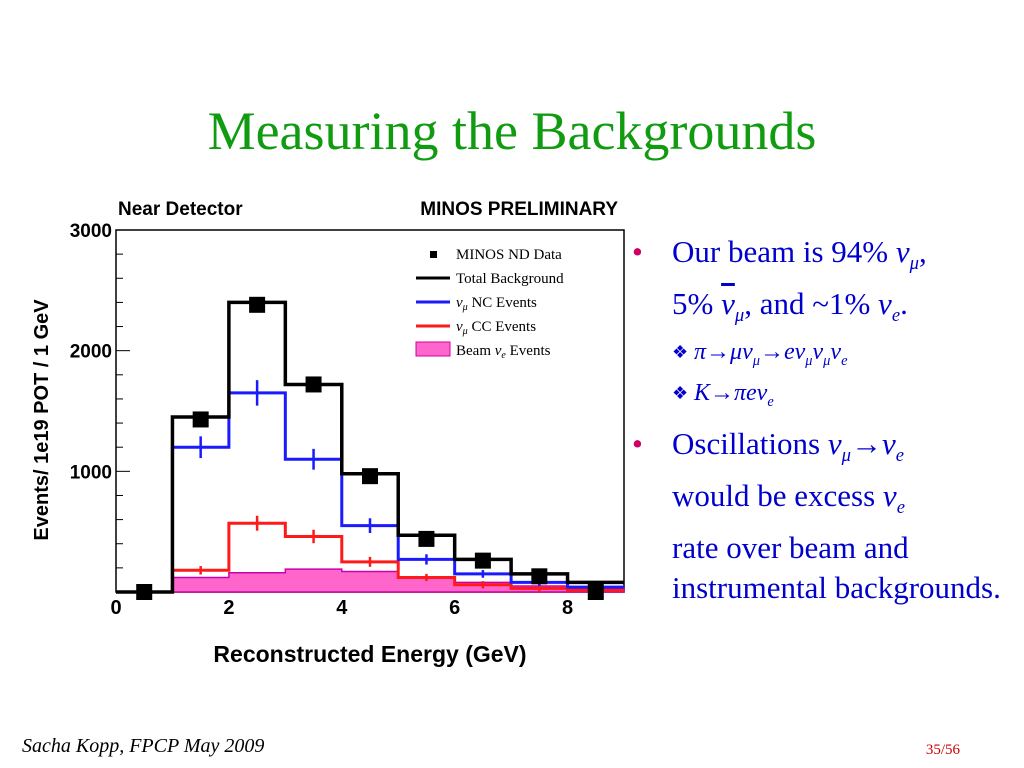 The image size is (1024, 768). What do you see at coordinates (942, 750) in the screenshot?
I see `page-number: 35/56` at bounding box center [942, 750].